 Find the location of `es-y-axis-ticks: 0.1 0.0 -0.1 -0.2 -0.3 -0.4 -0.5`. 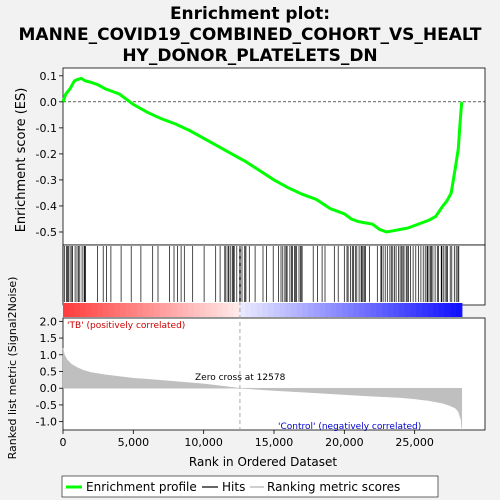

es-y-axis-ticks: 0.1 0.0 -0.1 -0.2 -0.3 -0.4 -0.5 is located at coordinates (49, 154).